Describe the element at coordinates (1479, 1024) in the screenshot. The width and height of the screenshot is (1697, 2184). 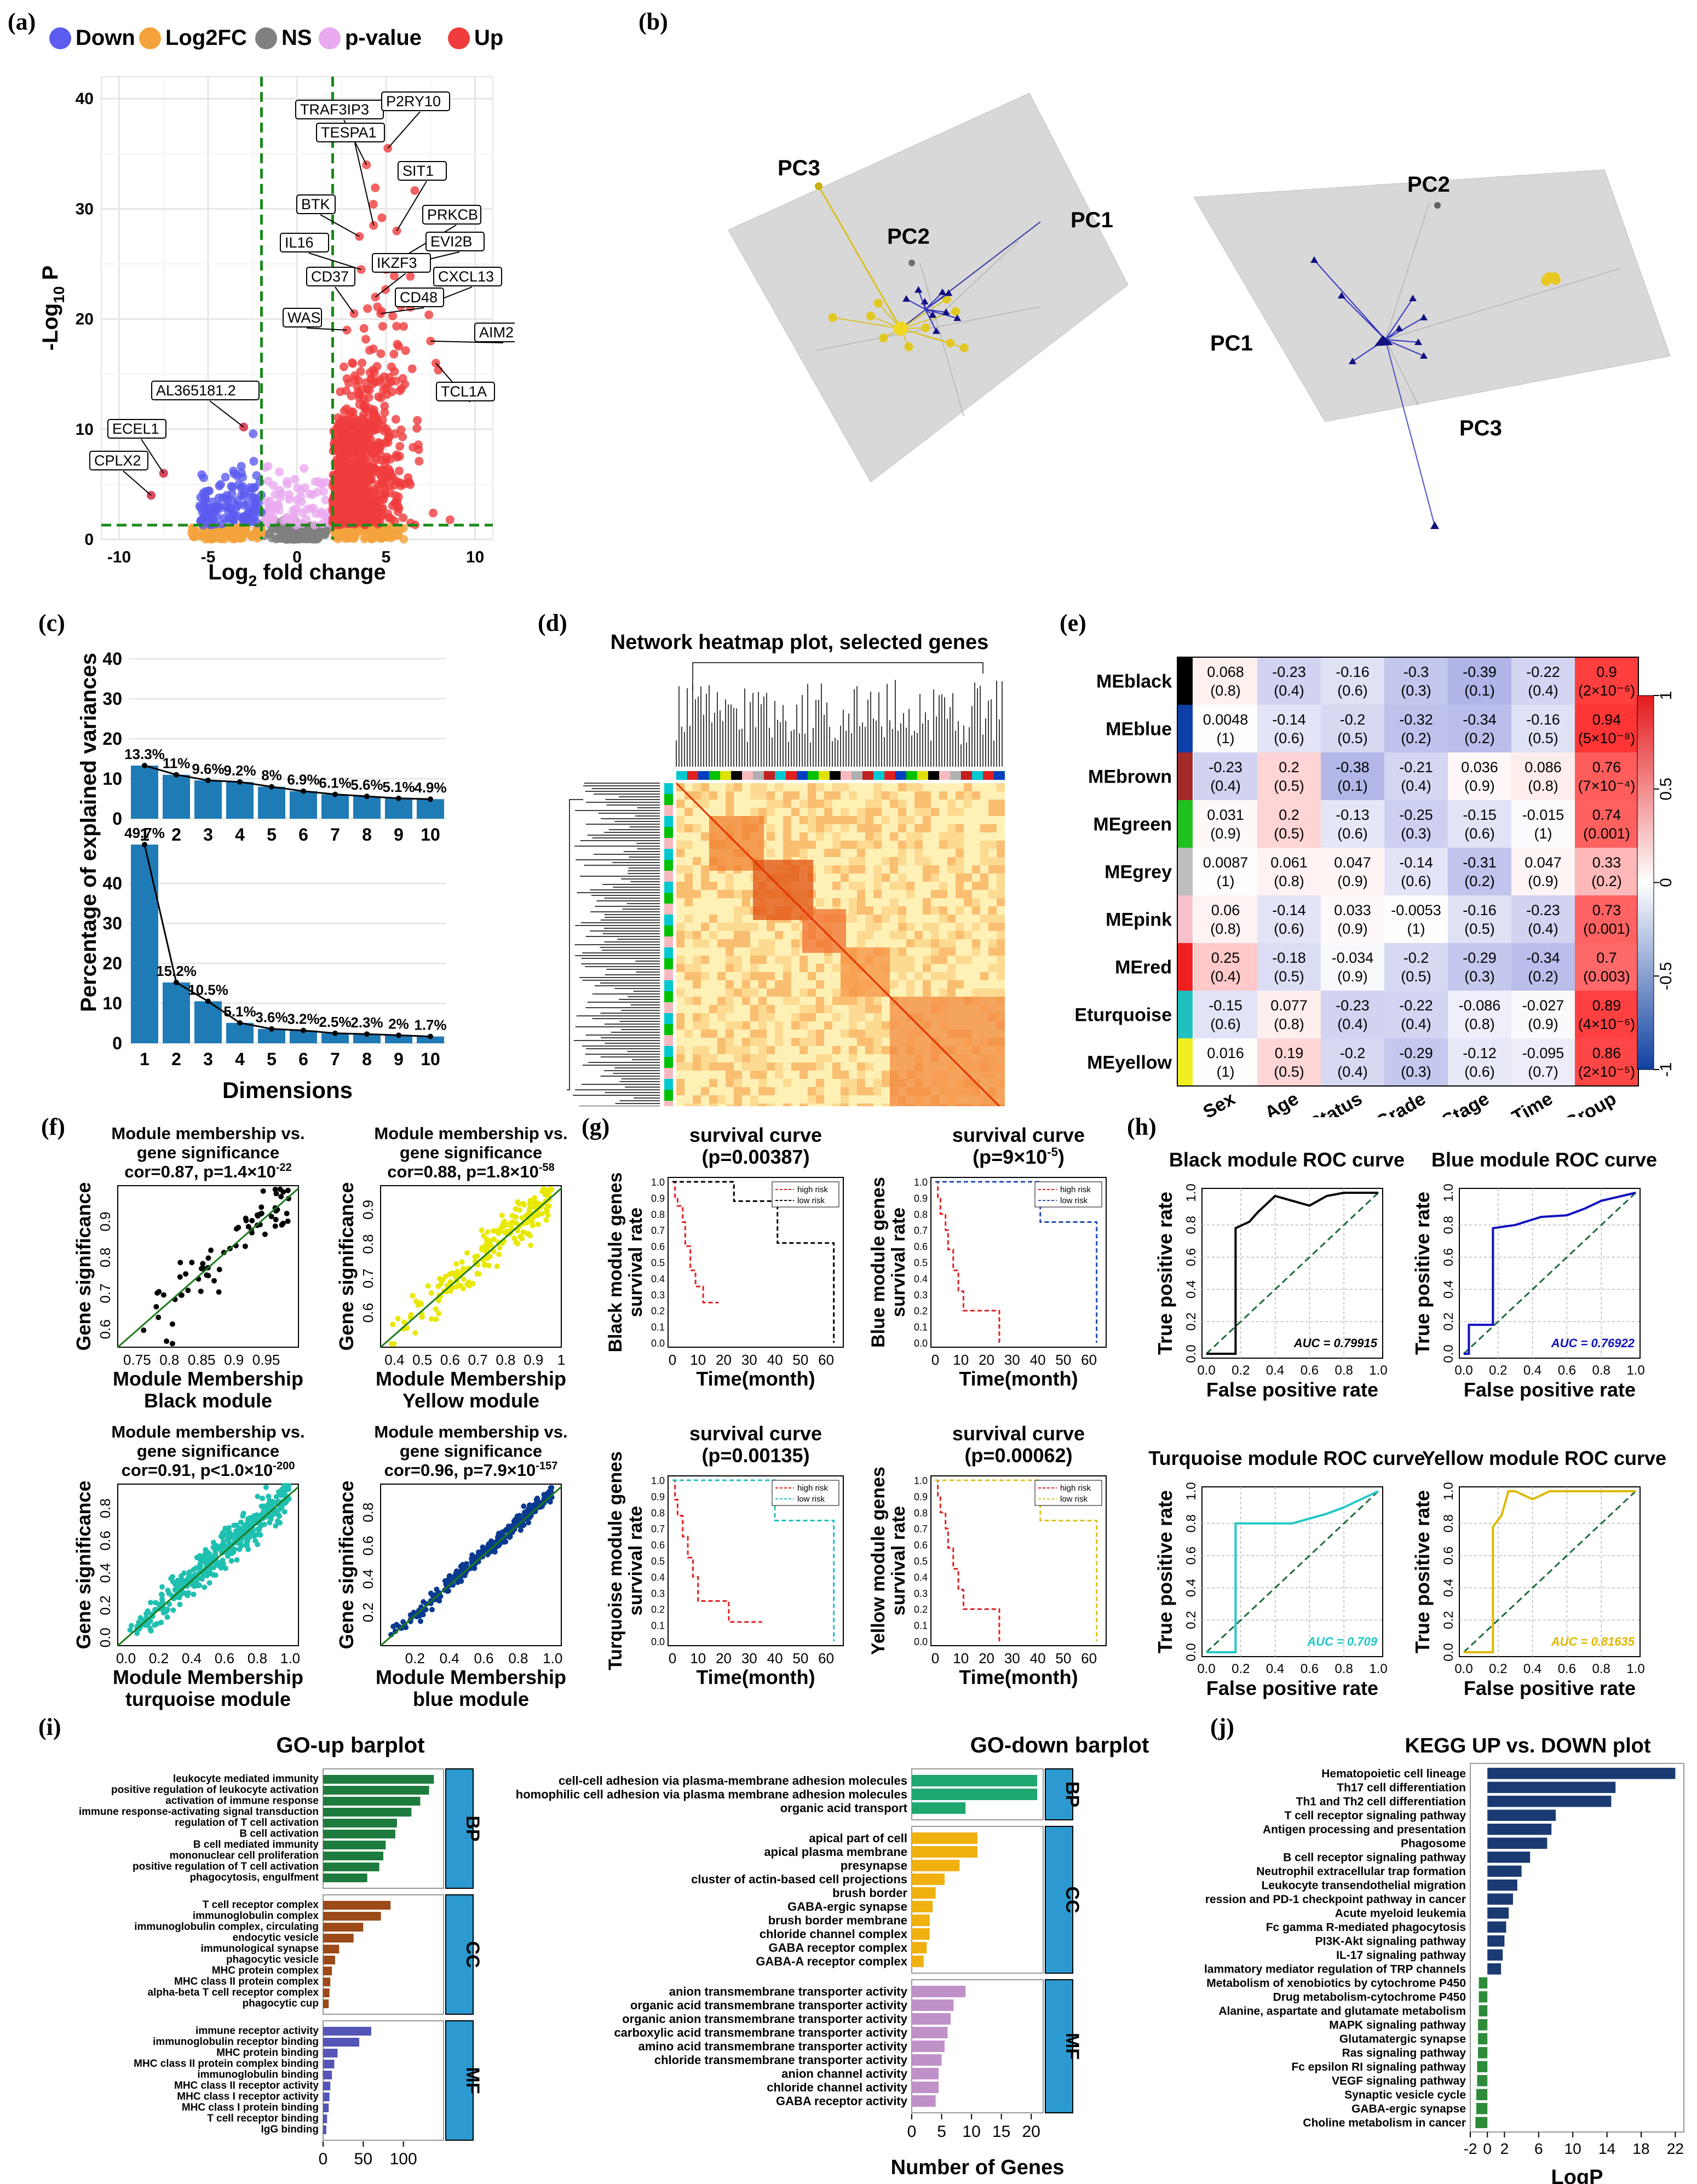
I see `module-trait-pval: (0.8)` at that location.